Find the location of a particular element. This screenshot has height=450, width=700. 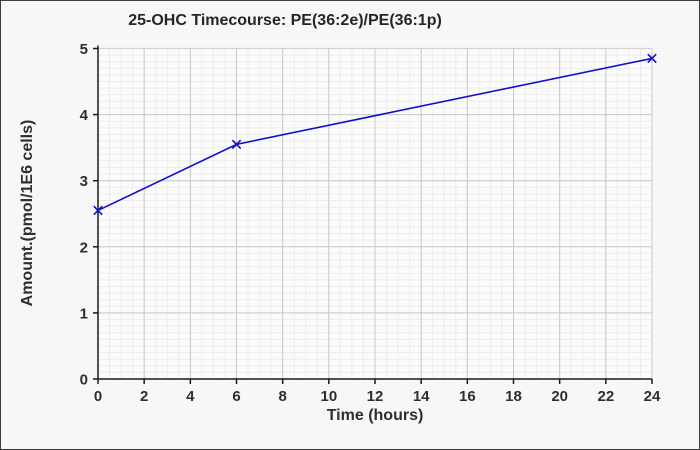

y-tick-label: 5 is located at coordinates (84, 49).